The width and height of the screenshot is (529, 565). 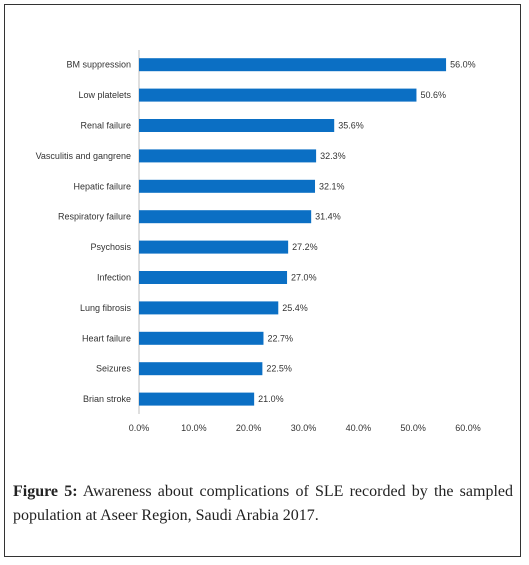 I want to click on bar-value-label: 25.4%, so click(x=295, y=308).